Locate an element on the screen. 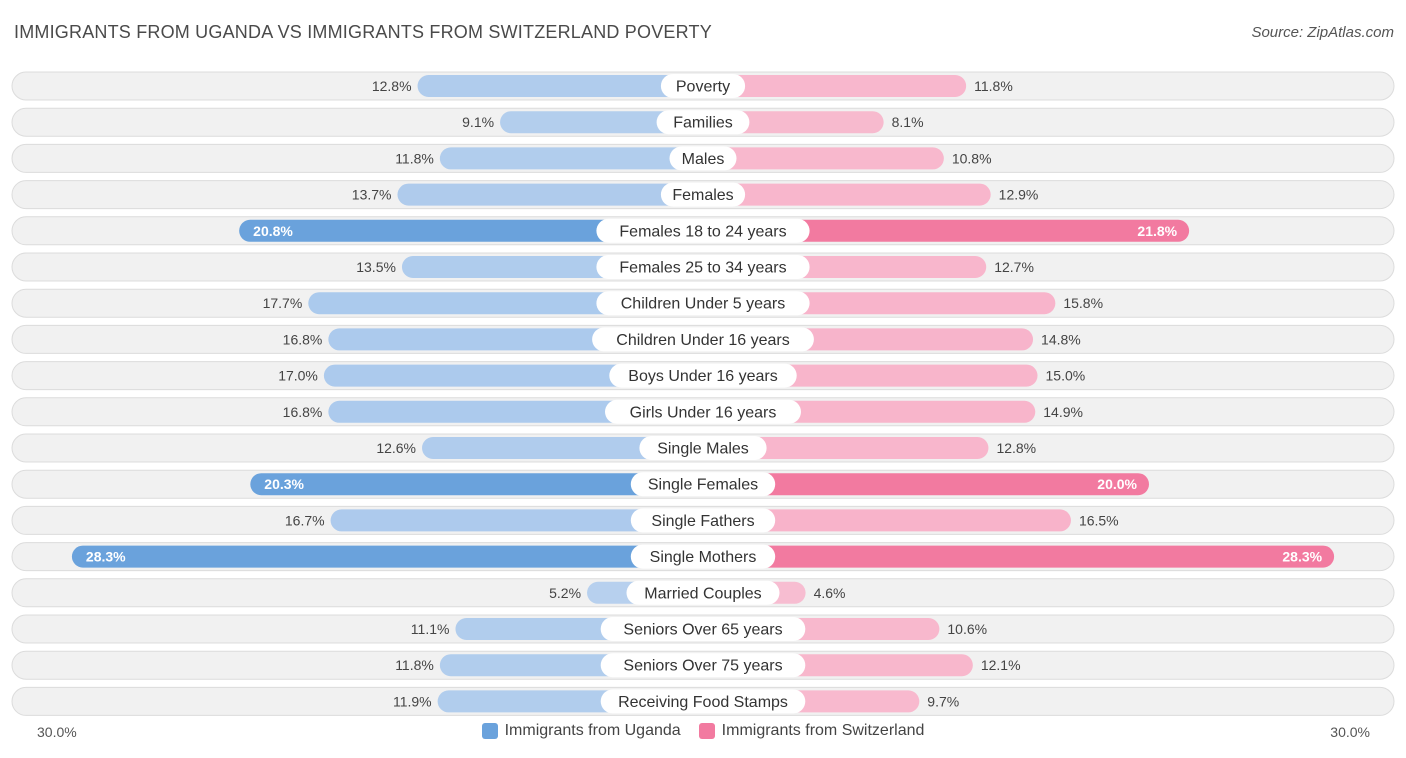 The height and width of the screenshot is (758, 1406). row-females: 13.7% 12.9% Females is located at coordinates (703, 195).